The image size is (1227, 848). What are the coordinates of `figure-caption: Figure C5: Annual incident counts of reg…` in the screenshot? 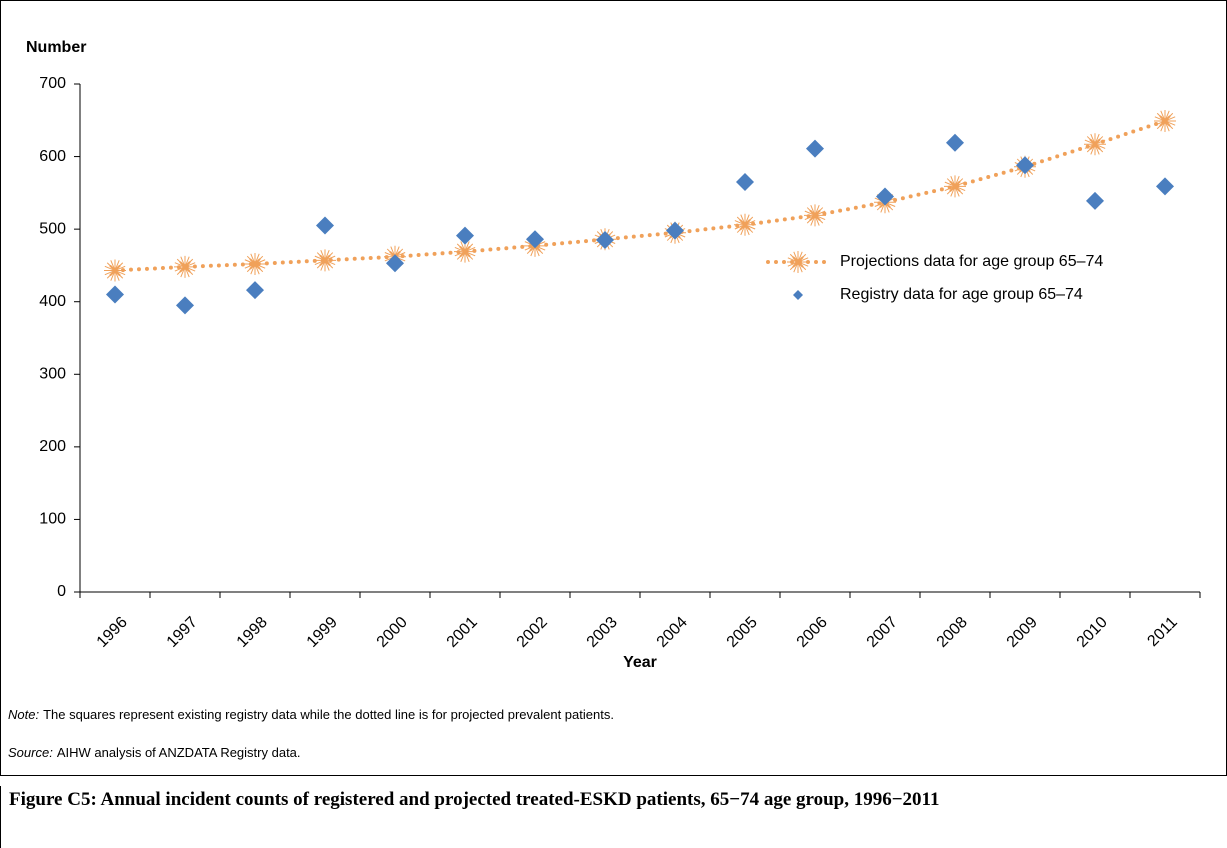 It's located at (604, 817).